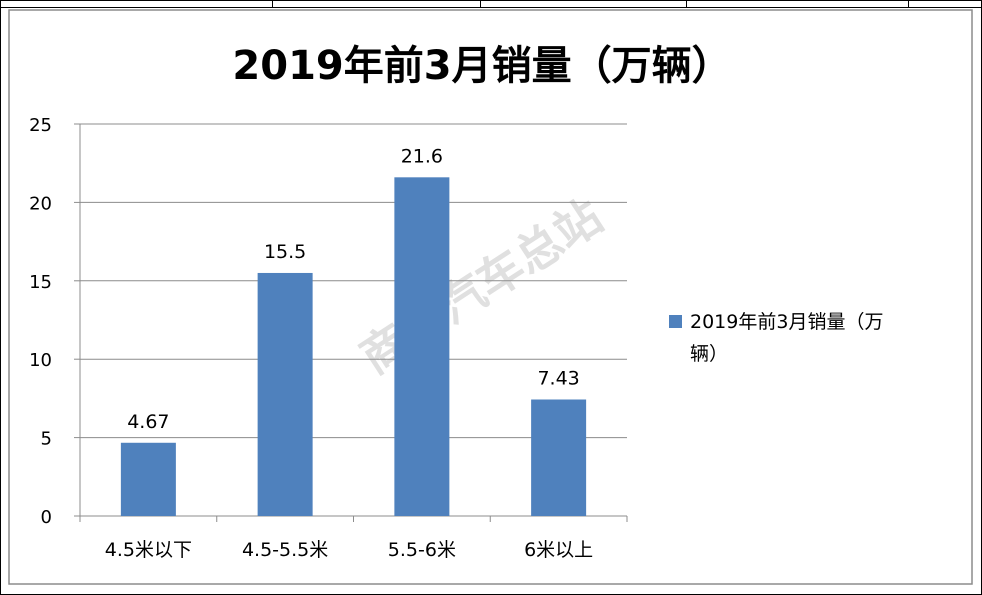 The height and width of the screenshot is (595, 982). Describe the element at coordinates (422, 156) in the screenshot. I see `data-label-2: 21.6` at that location.